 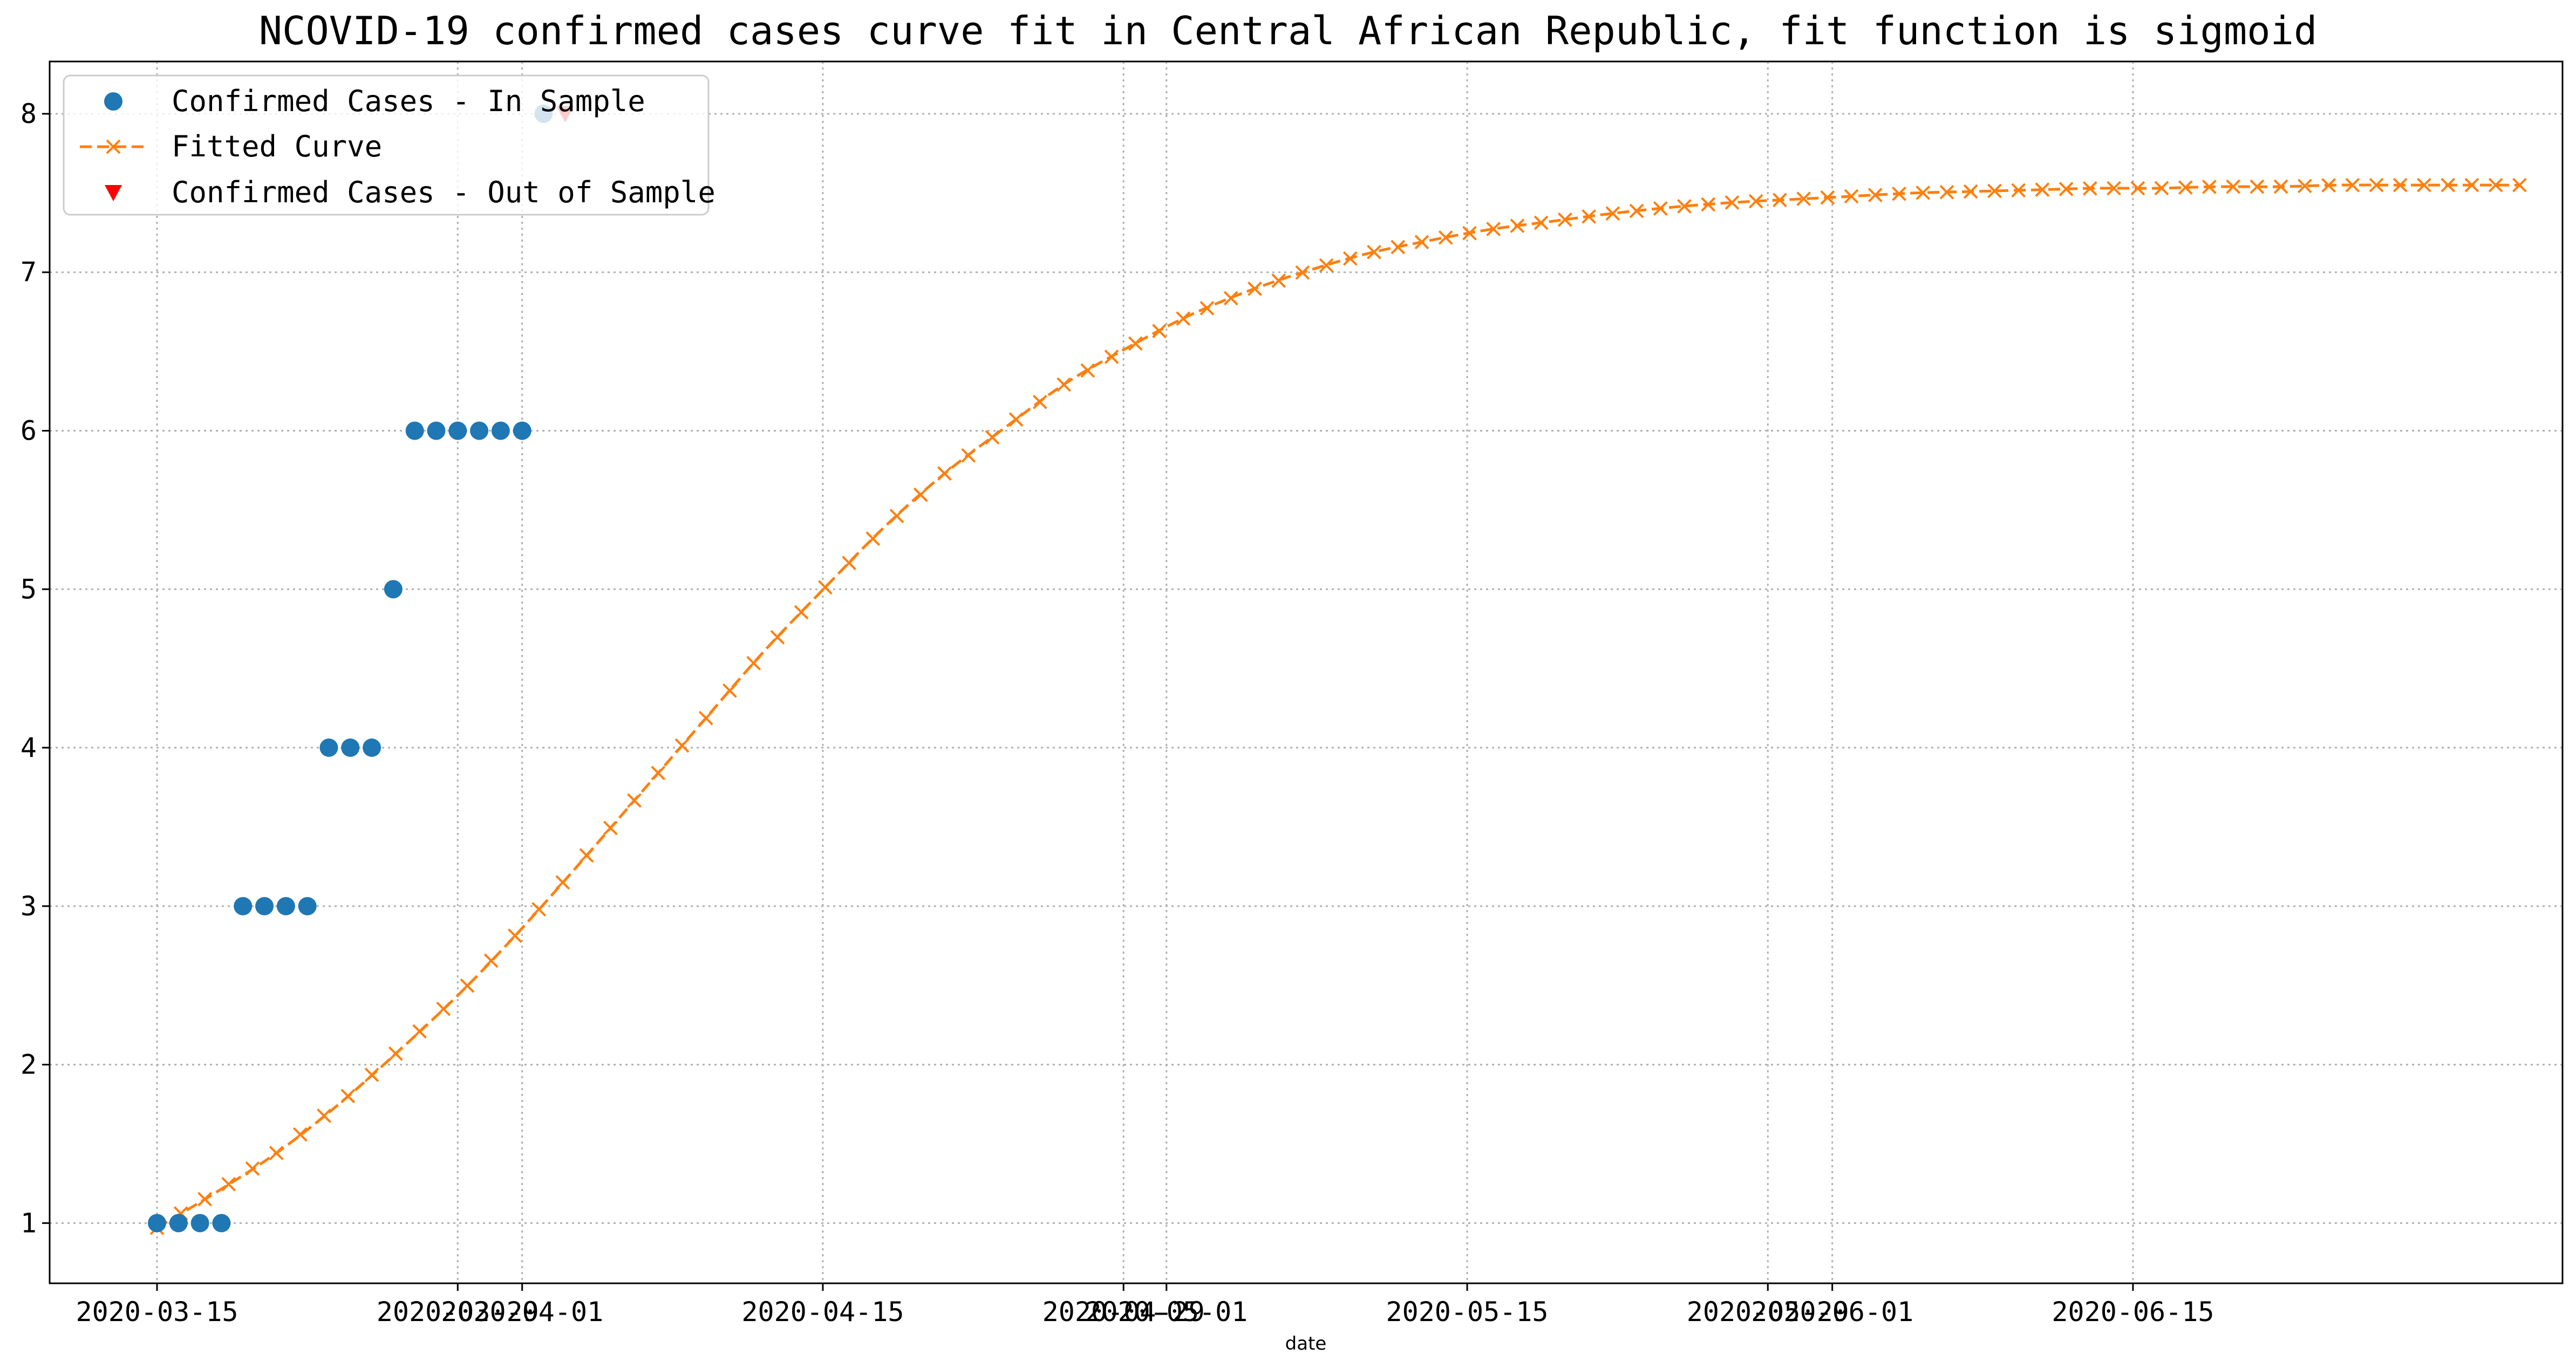 What do you see at coordinates (1306, 1344) in the screenshot?
I see `x-axis-label: date` at bounding box center [1306, 1344].